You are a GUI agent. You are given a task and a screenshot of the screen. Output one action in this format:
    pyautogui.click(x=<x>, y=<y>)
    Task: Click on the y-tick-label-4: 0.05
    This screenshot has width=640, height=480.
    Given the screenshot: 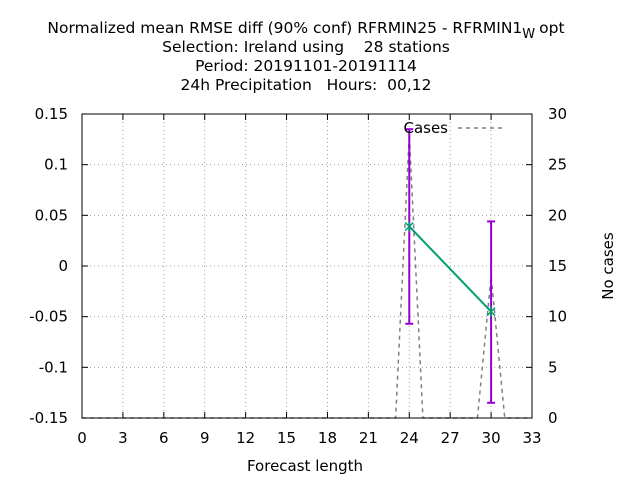 What is the action you would take?
    pyautogui.click(x=51, y=215)
    